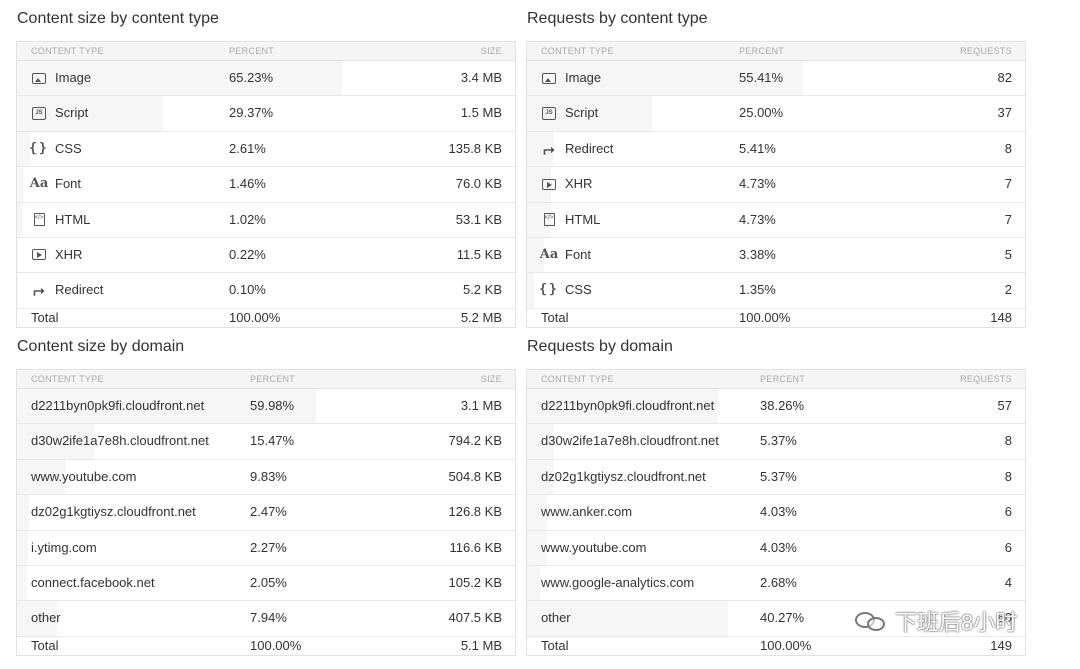  What do you see at coordinates (782, 405) in the screenshot?
I see `row-percent: 38.26%` at bounding box center [782, 405].